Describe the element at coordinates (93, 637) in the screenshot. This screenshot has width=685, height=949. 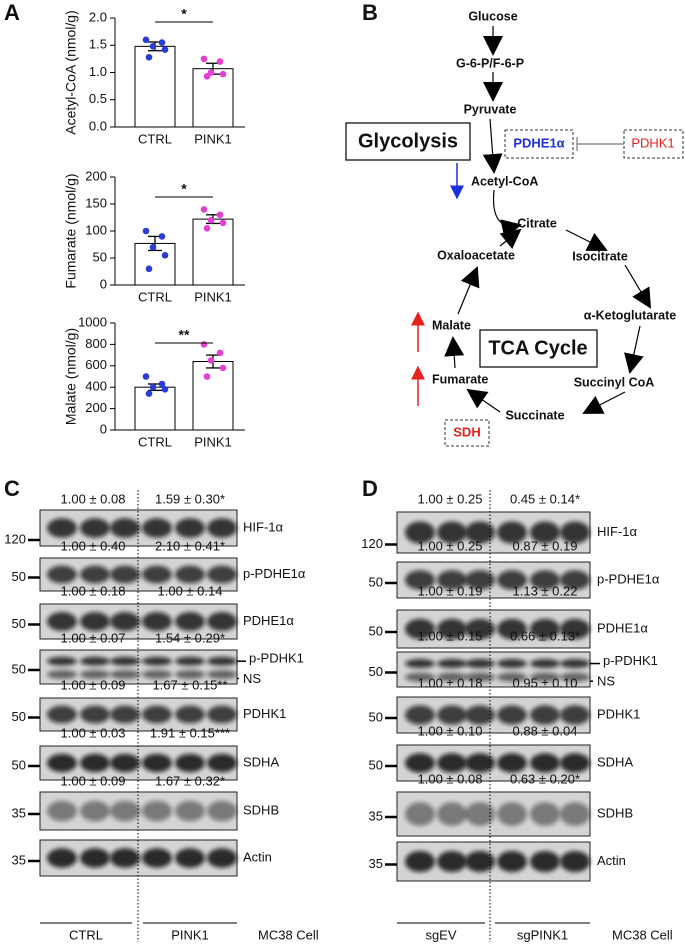
I see `quantification: 1.00 ± 0.07` at that location.